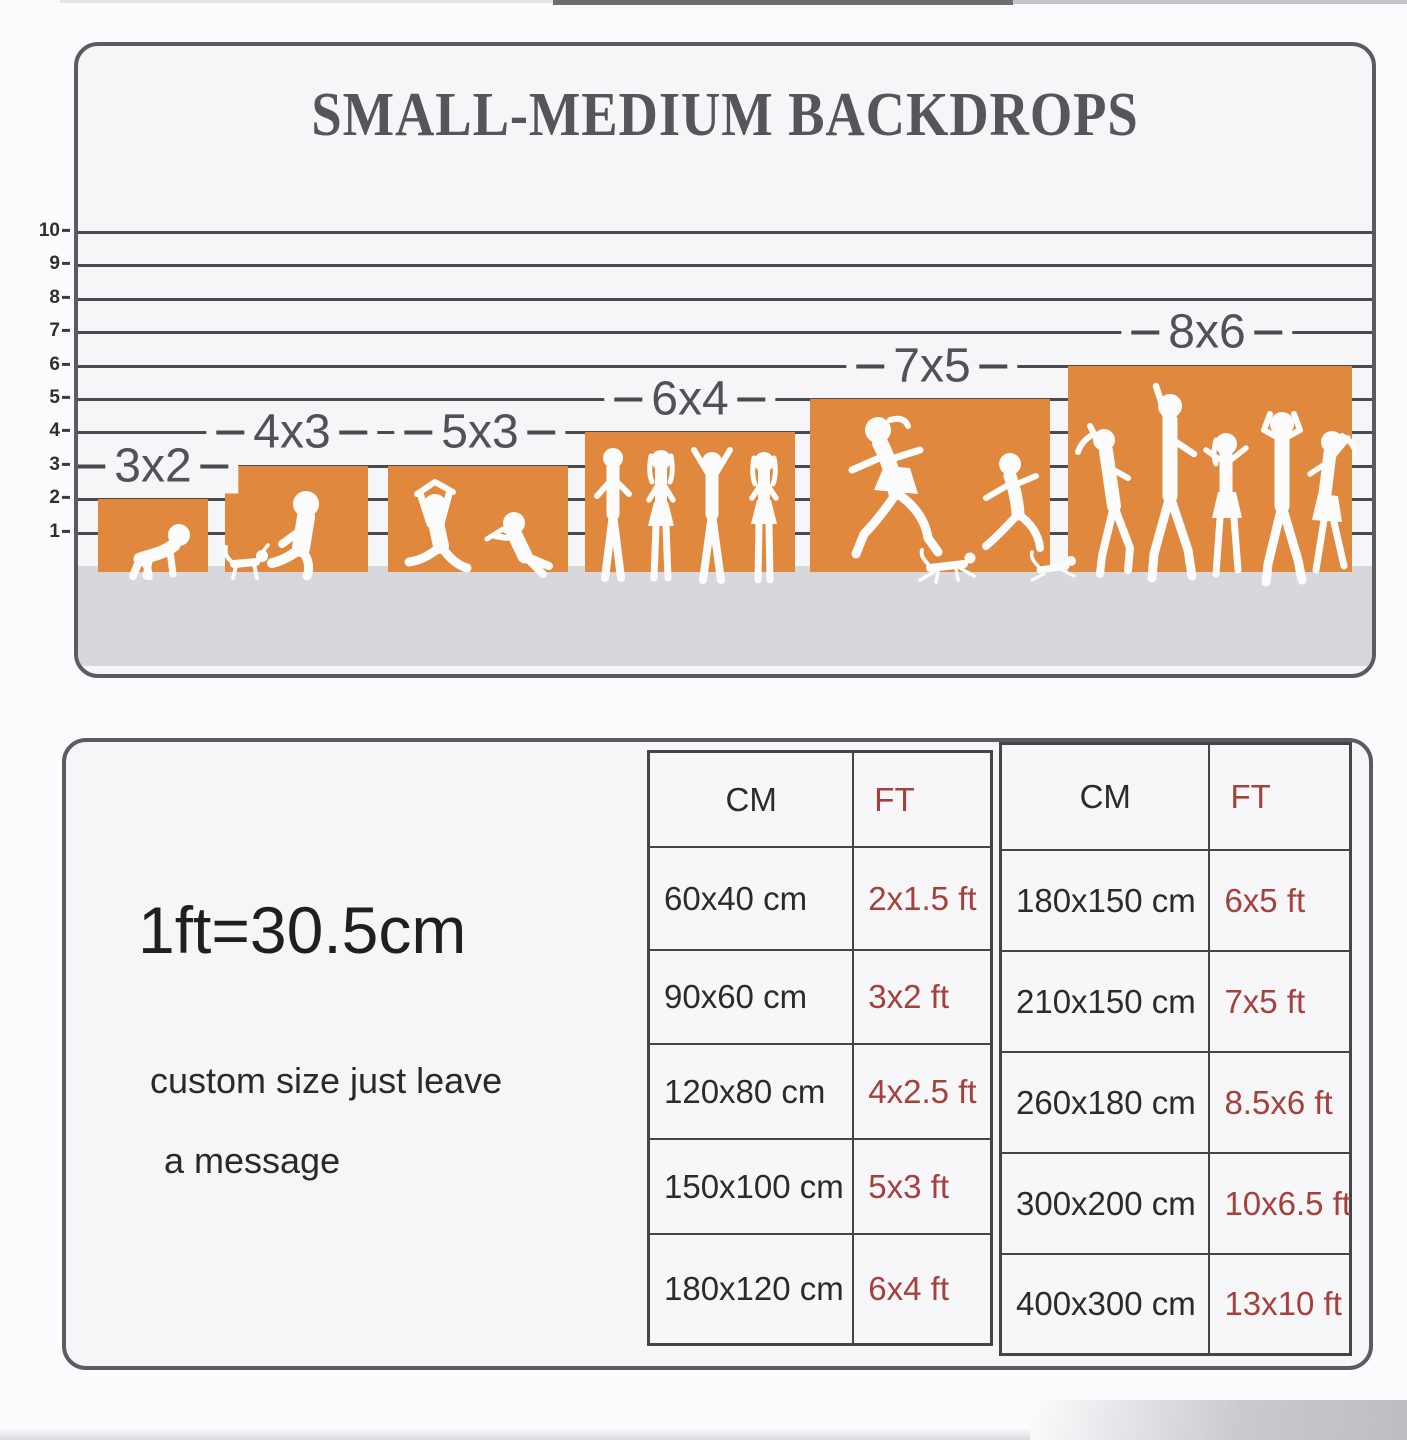 The width and height of the screenshot is (1407, 1440). I want to click on table-cell-cm: 400x300 cm, so click(1105, 1303).